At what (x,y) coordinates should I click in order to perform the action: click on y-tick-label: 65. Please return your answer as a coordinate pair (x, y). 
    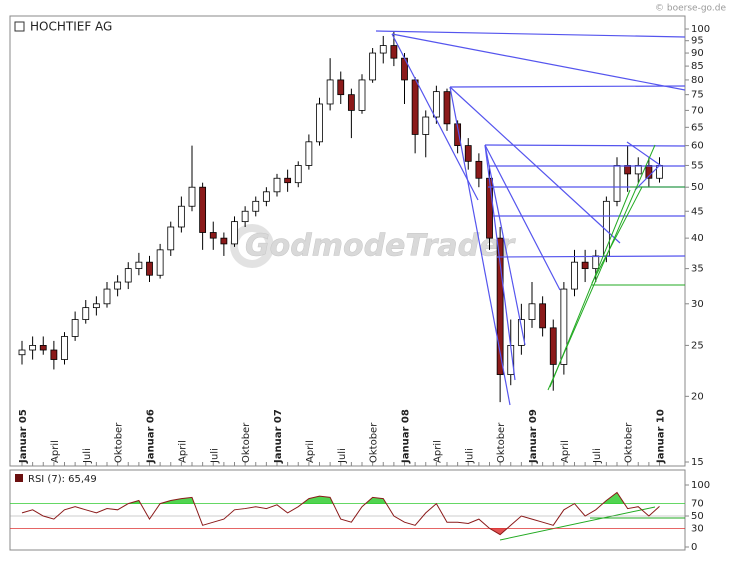
    Looking at the image, I should click on (697, 127).